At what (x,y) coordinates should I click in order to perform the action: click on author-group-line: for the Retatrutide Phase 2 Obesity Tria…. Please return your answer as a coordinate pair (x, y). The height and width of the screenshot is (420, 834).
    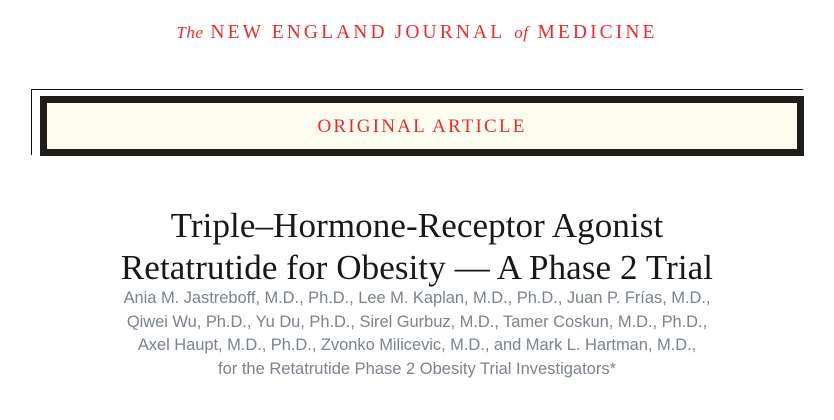
    Looking at the image, I should click on (417, 368).